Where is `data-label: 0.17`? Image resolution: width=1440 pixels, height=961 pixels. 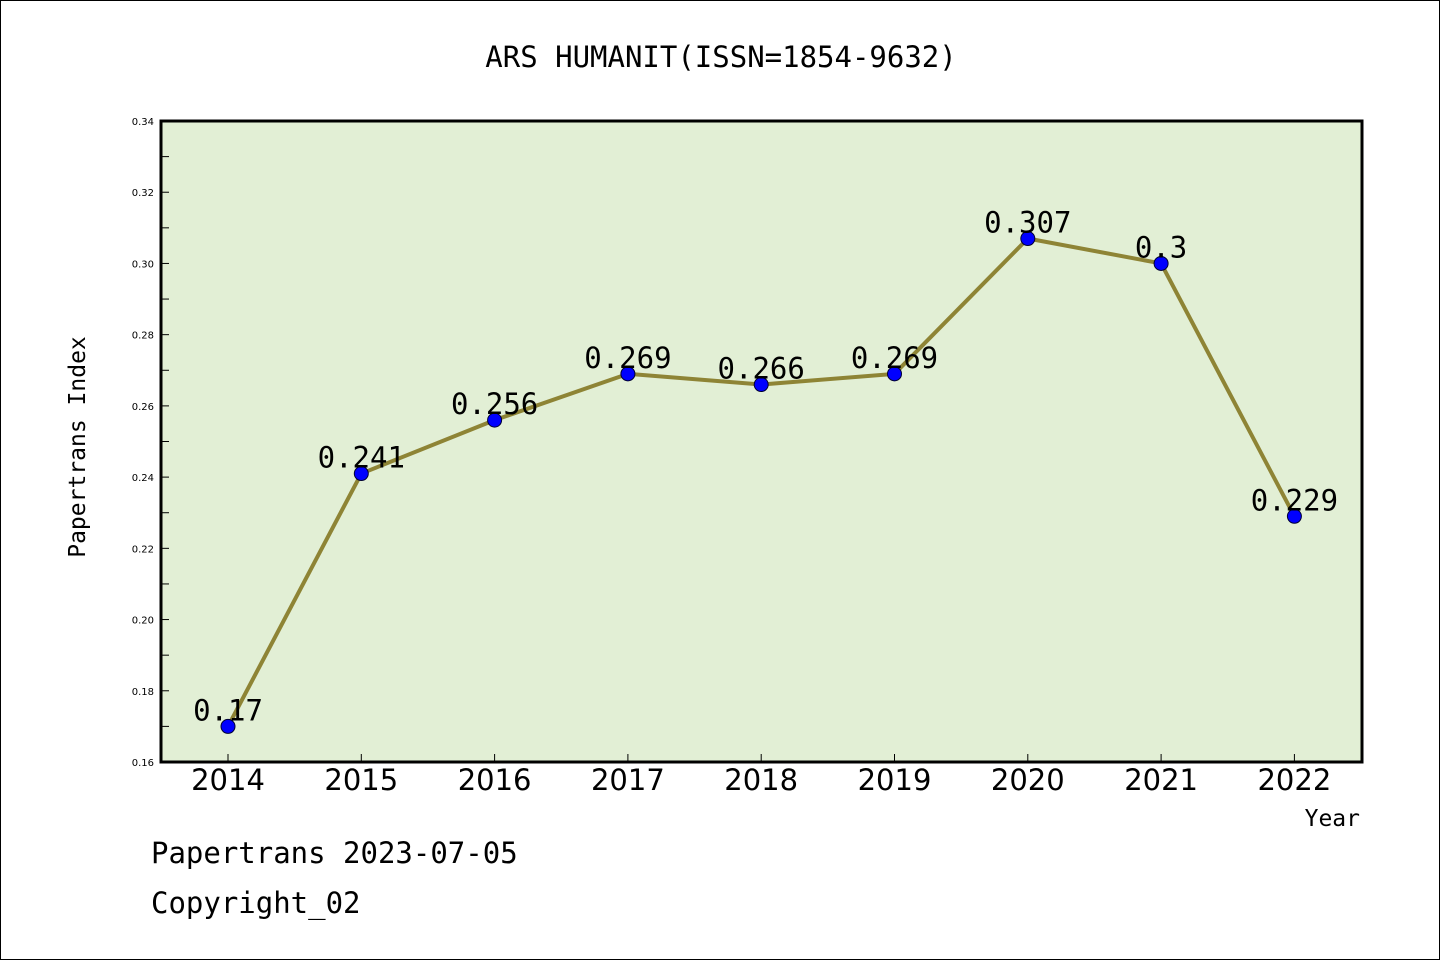
data-label: 0.17 is located at coordinates (228, 710).